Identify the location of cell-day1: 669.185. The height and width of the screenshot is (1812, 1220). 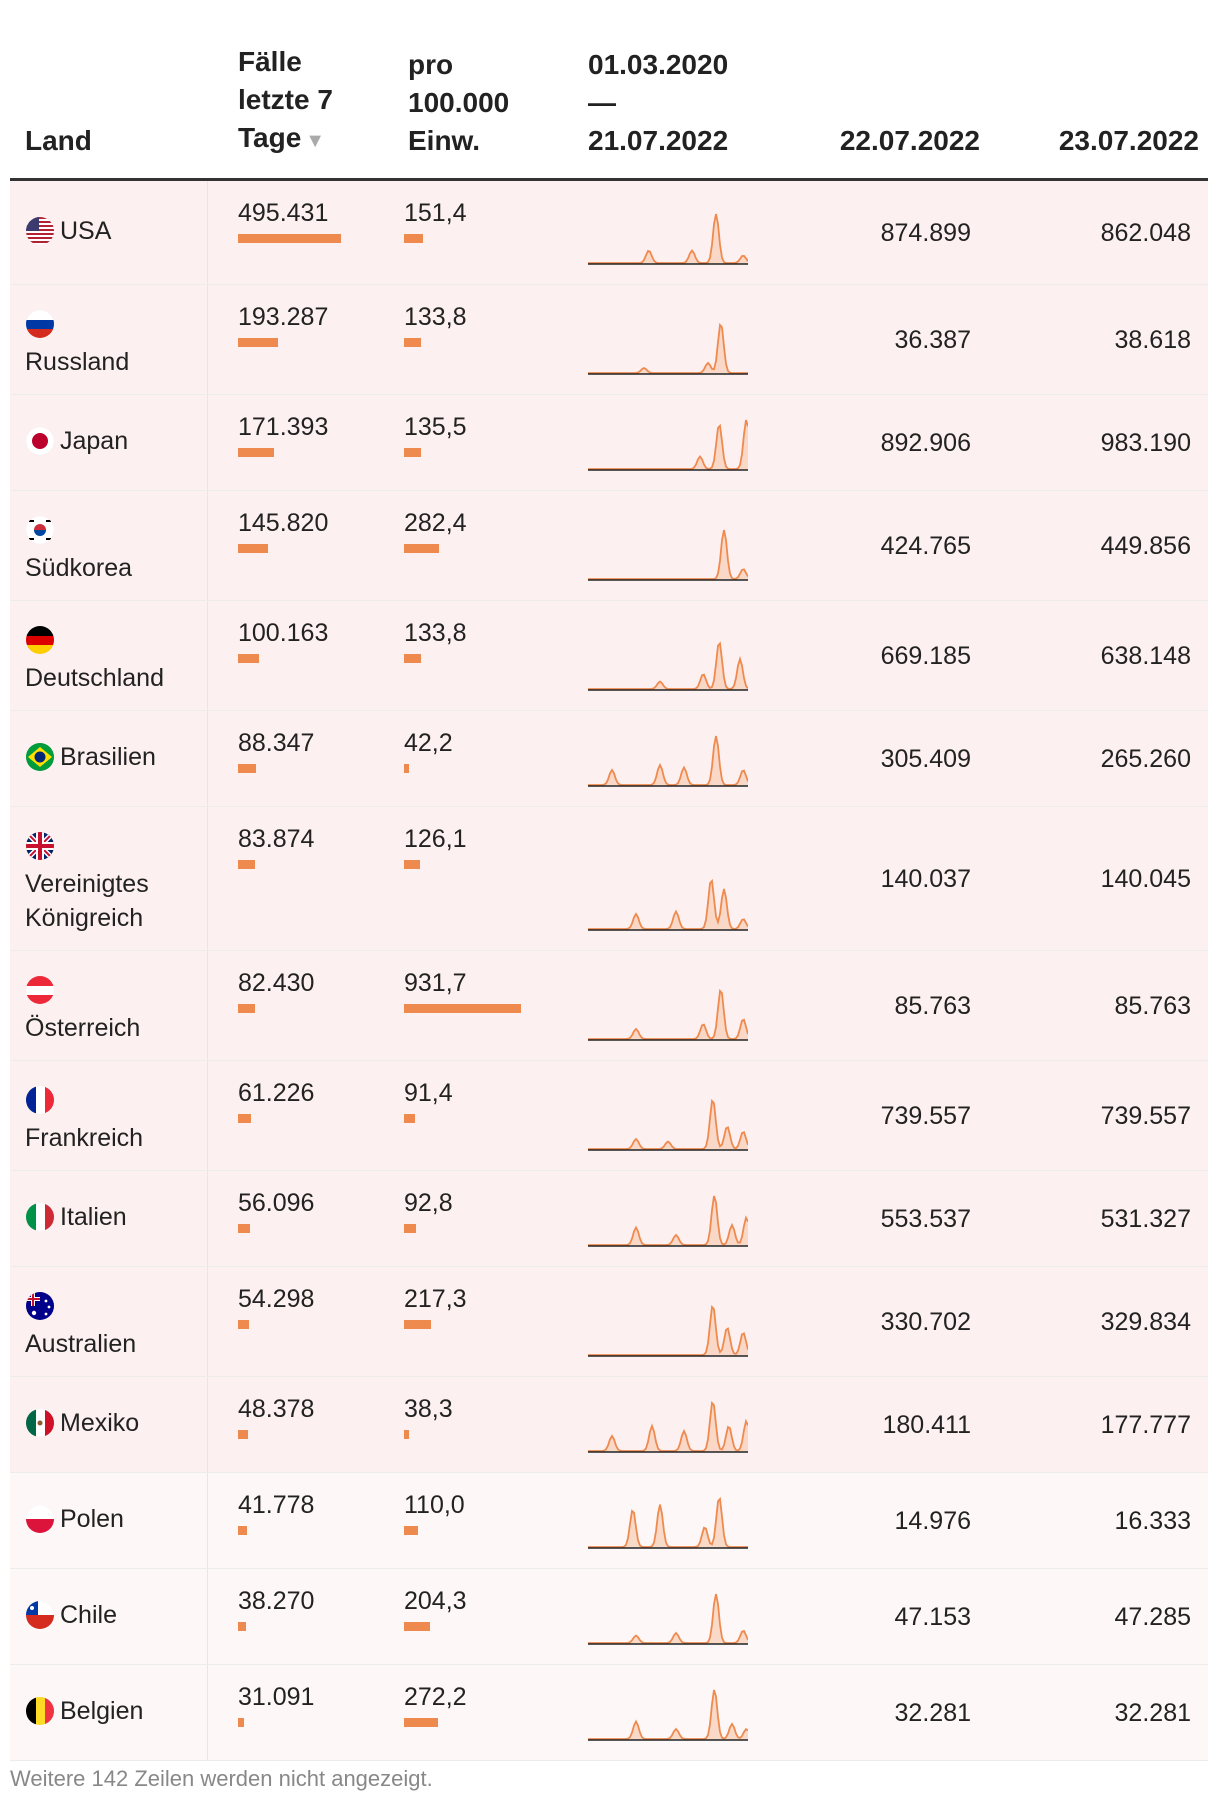
(925, 656).